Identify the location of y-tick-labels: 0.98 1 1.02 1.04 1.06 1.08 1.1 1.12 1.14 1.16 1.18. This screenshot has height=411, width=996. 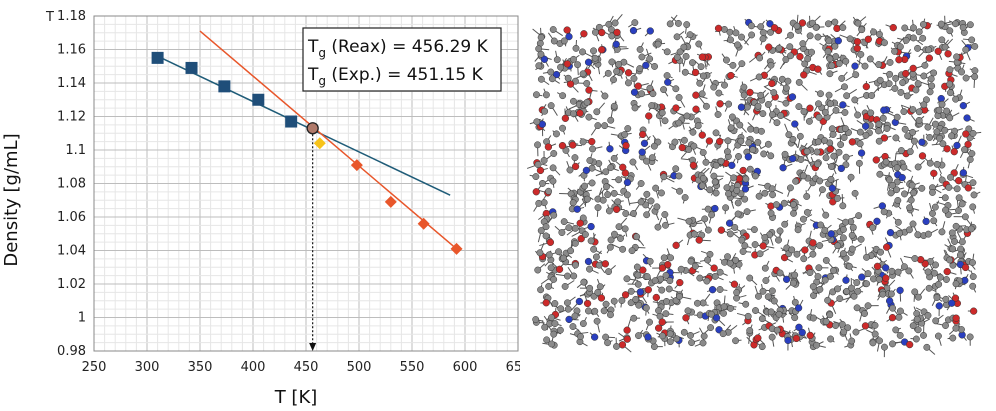
(71, 184).